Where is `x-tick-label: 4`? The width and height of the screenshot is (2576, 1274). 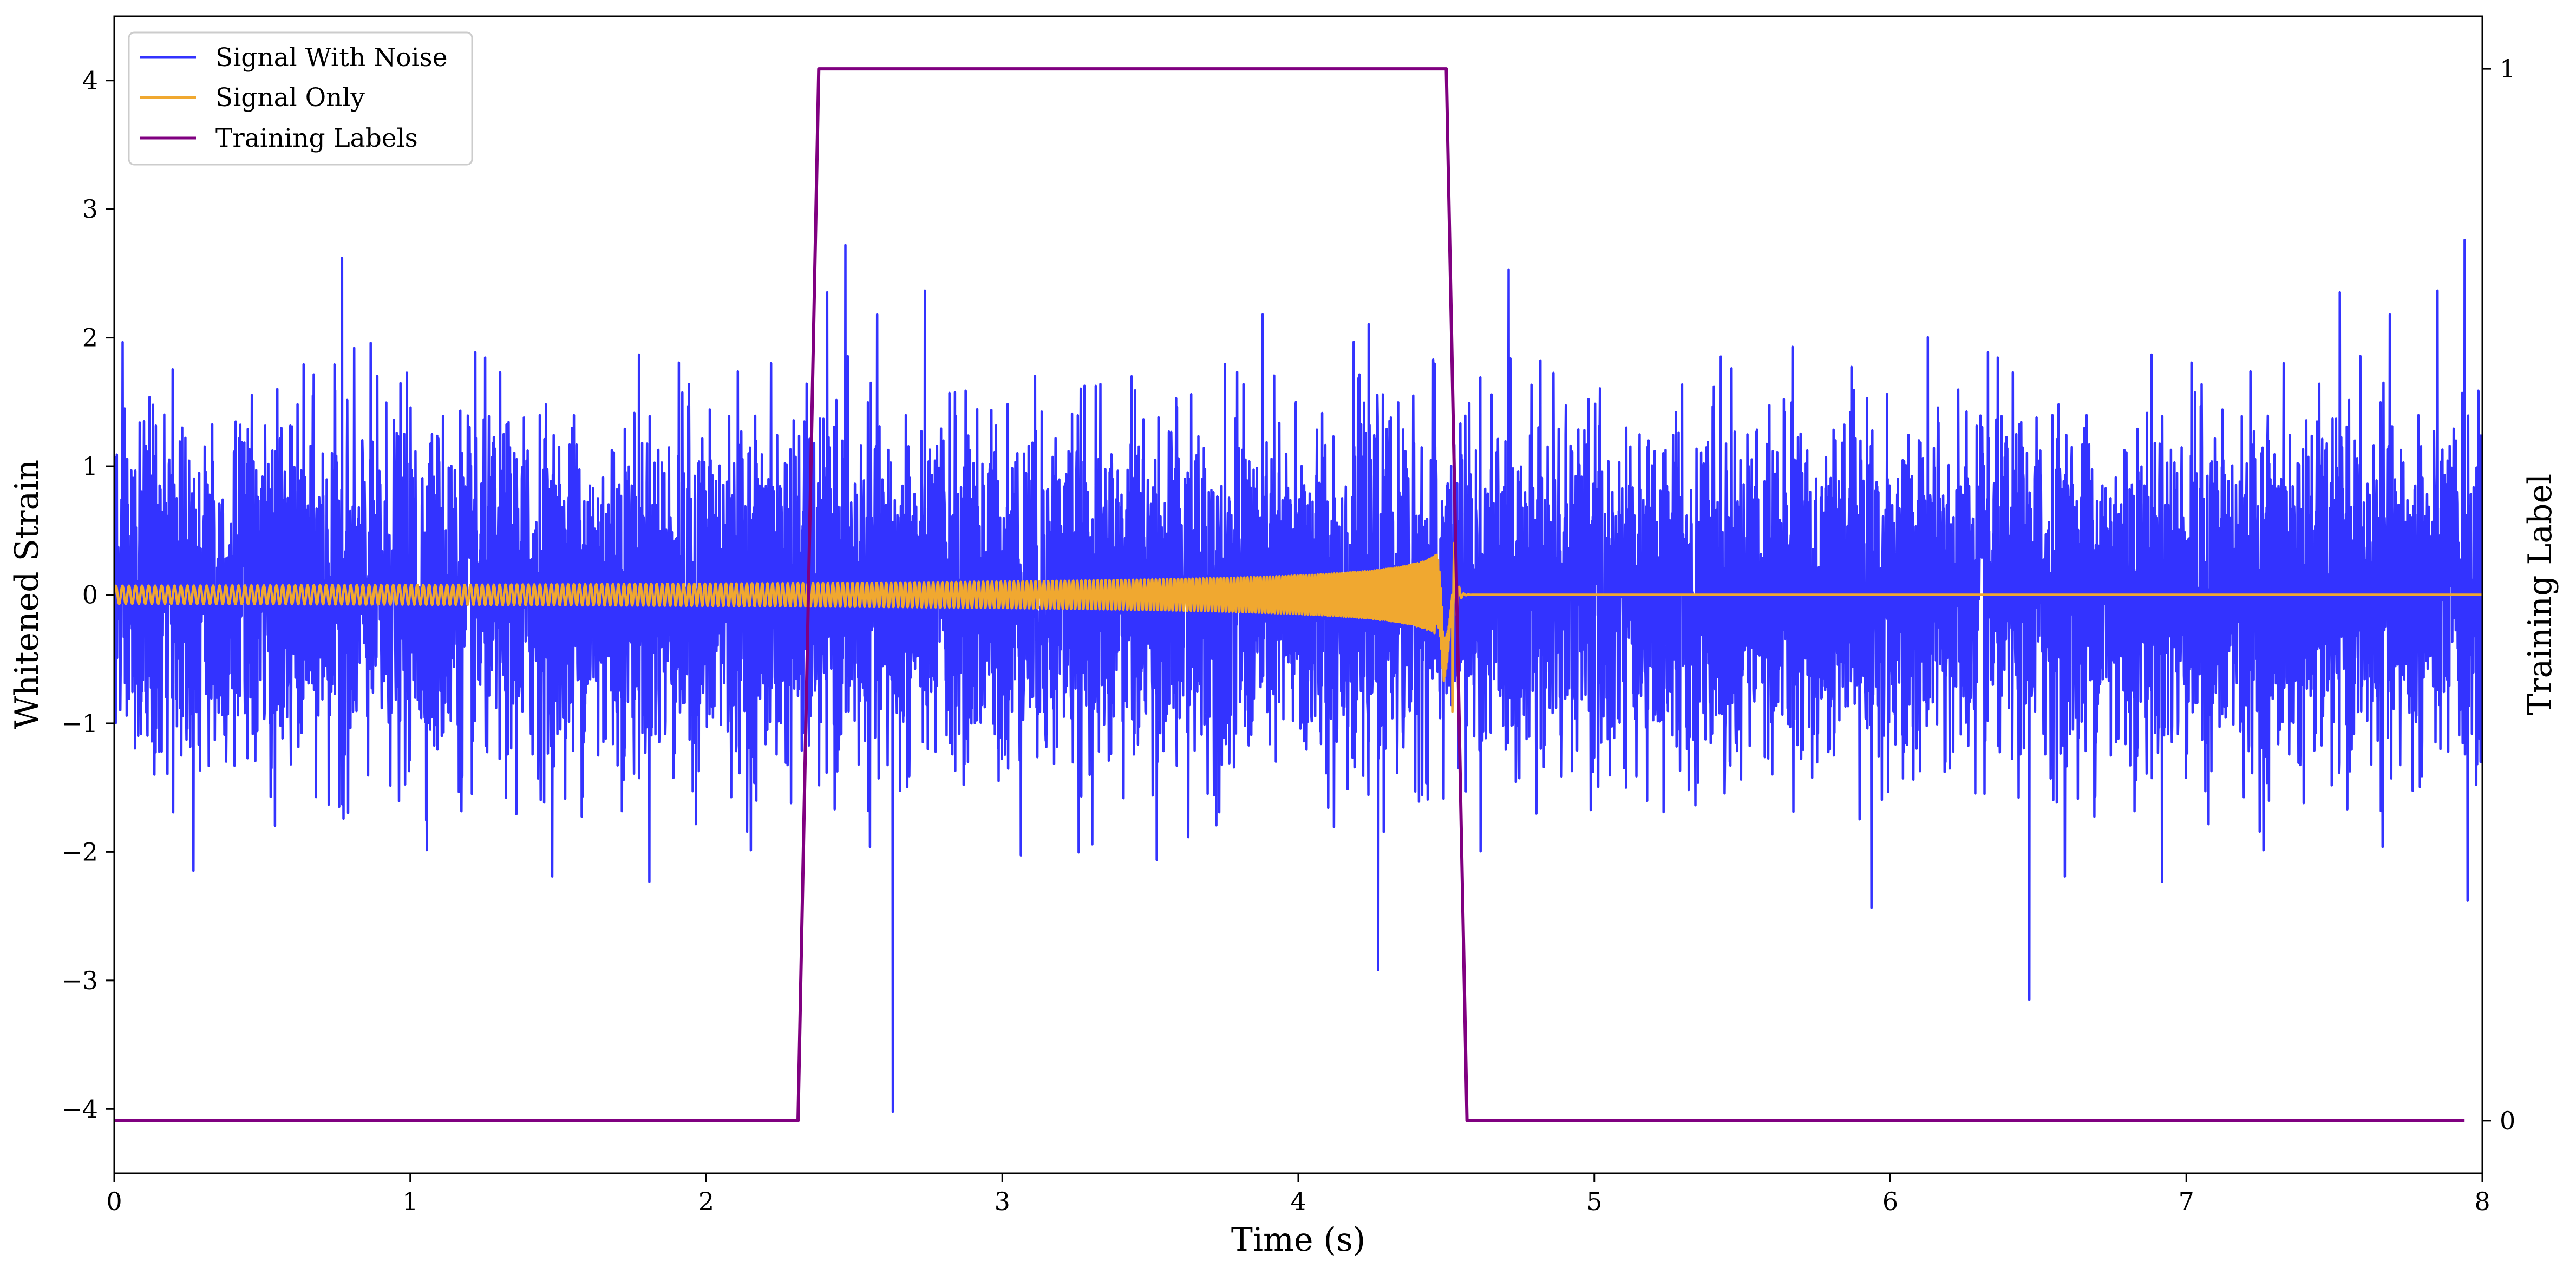 x-tick-label: 4 is located at coordinates (1298, 1201).